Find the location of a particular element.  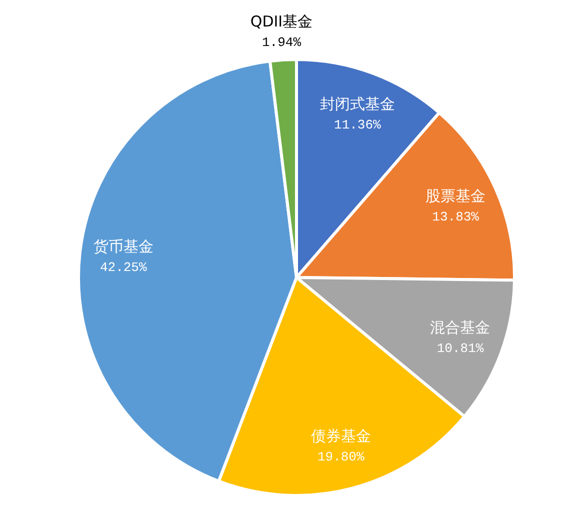

data-label: 42.25% is located at coordinates (123, 267).